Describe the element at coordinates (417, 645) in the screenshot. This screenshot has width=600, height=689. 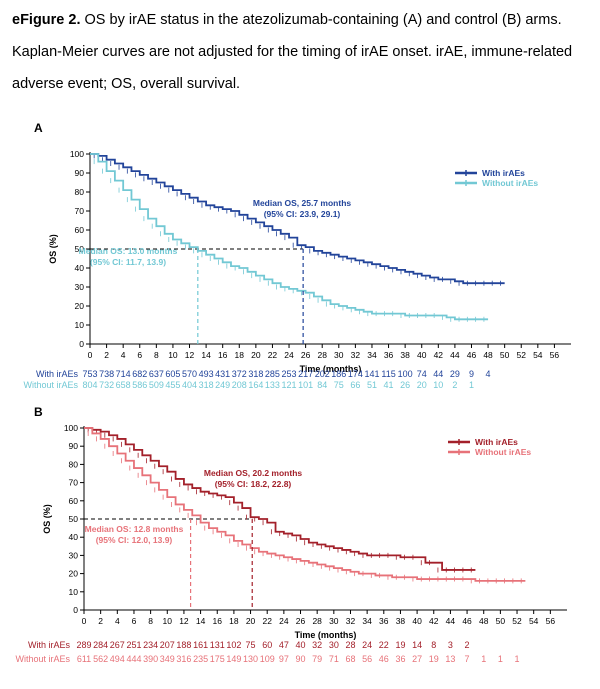
I see `risk-count: 14` at that location.